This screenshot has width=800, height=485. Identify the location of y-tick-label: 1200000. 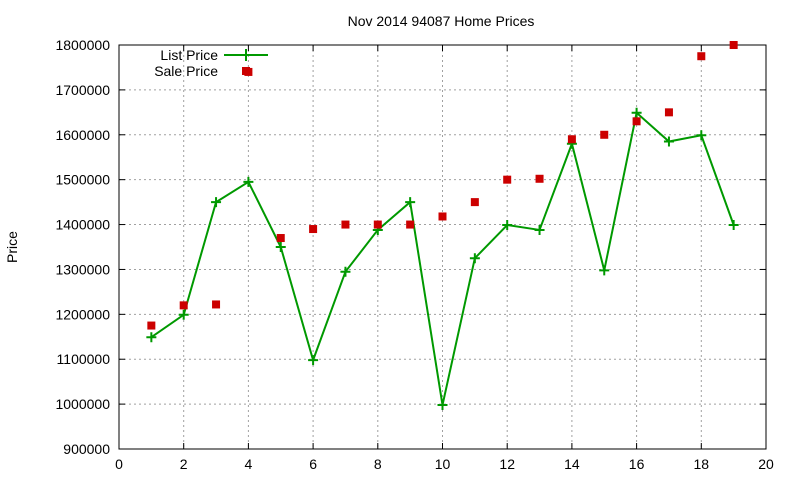
(82, 314).